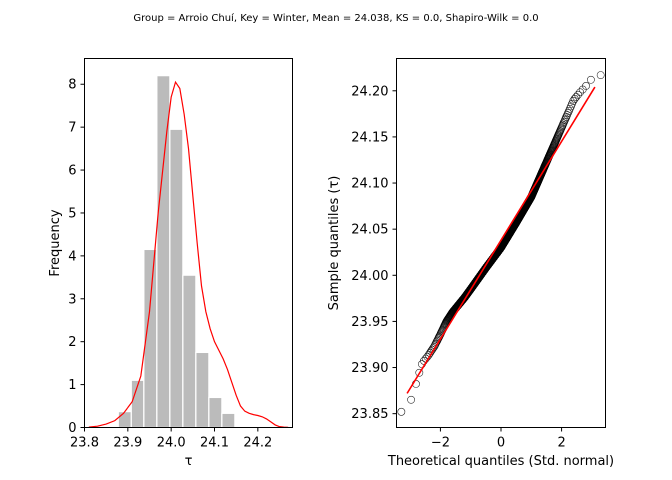  Describe the element at coordinates (72, 299) in the screenshot. I see `histogram-y-tick-label: 3` at that location.